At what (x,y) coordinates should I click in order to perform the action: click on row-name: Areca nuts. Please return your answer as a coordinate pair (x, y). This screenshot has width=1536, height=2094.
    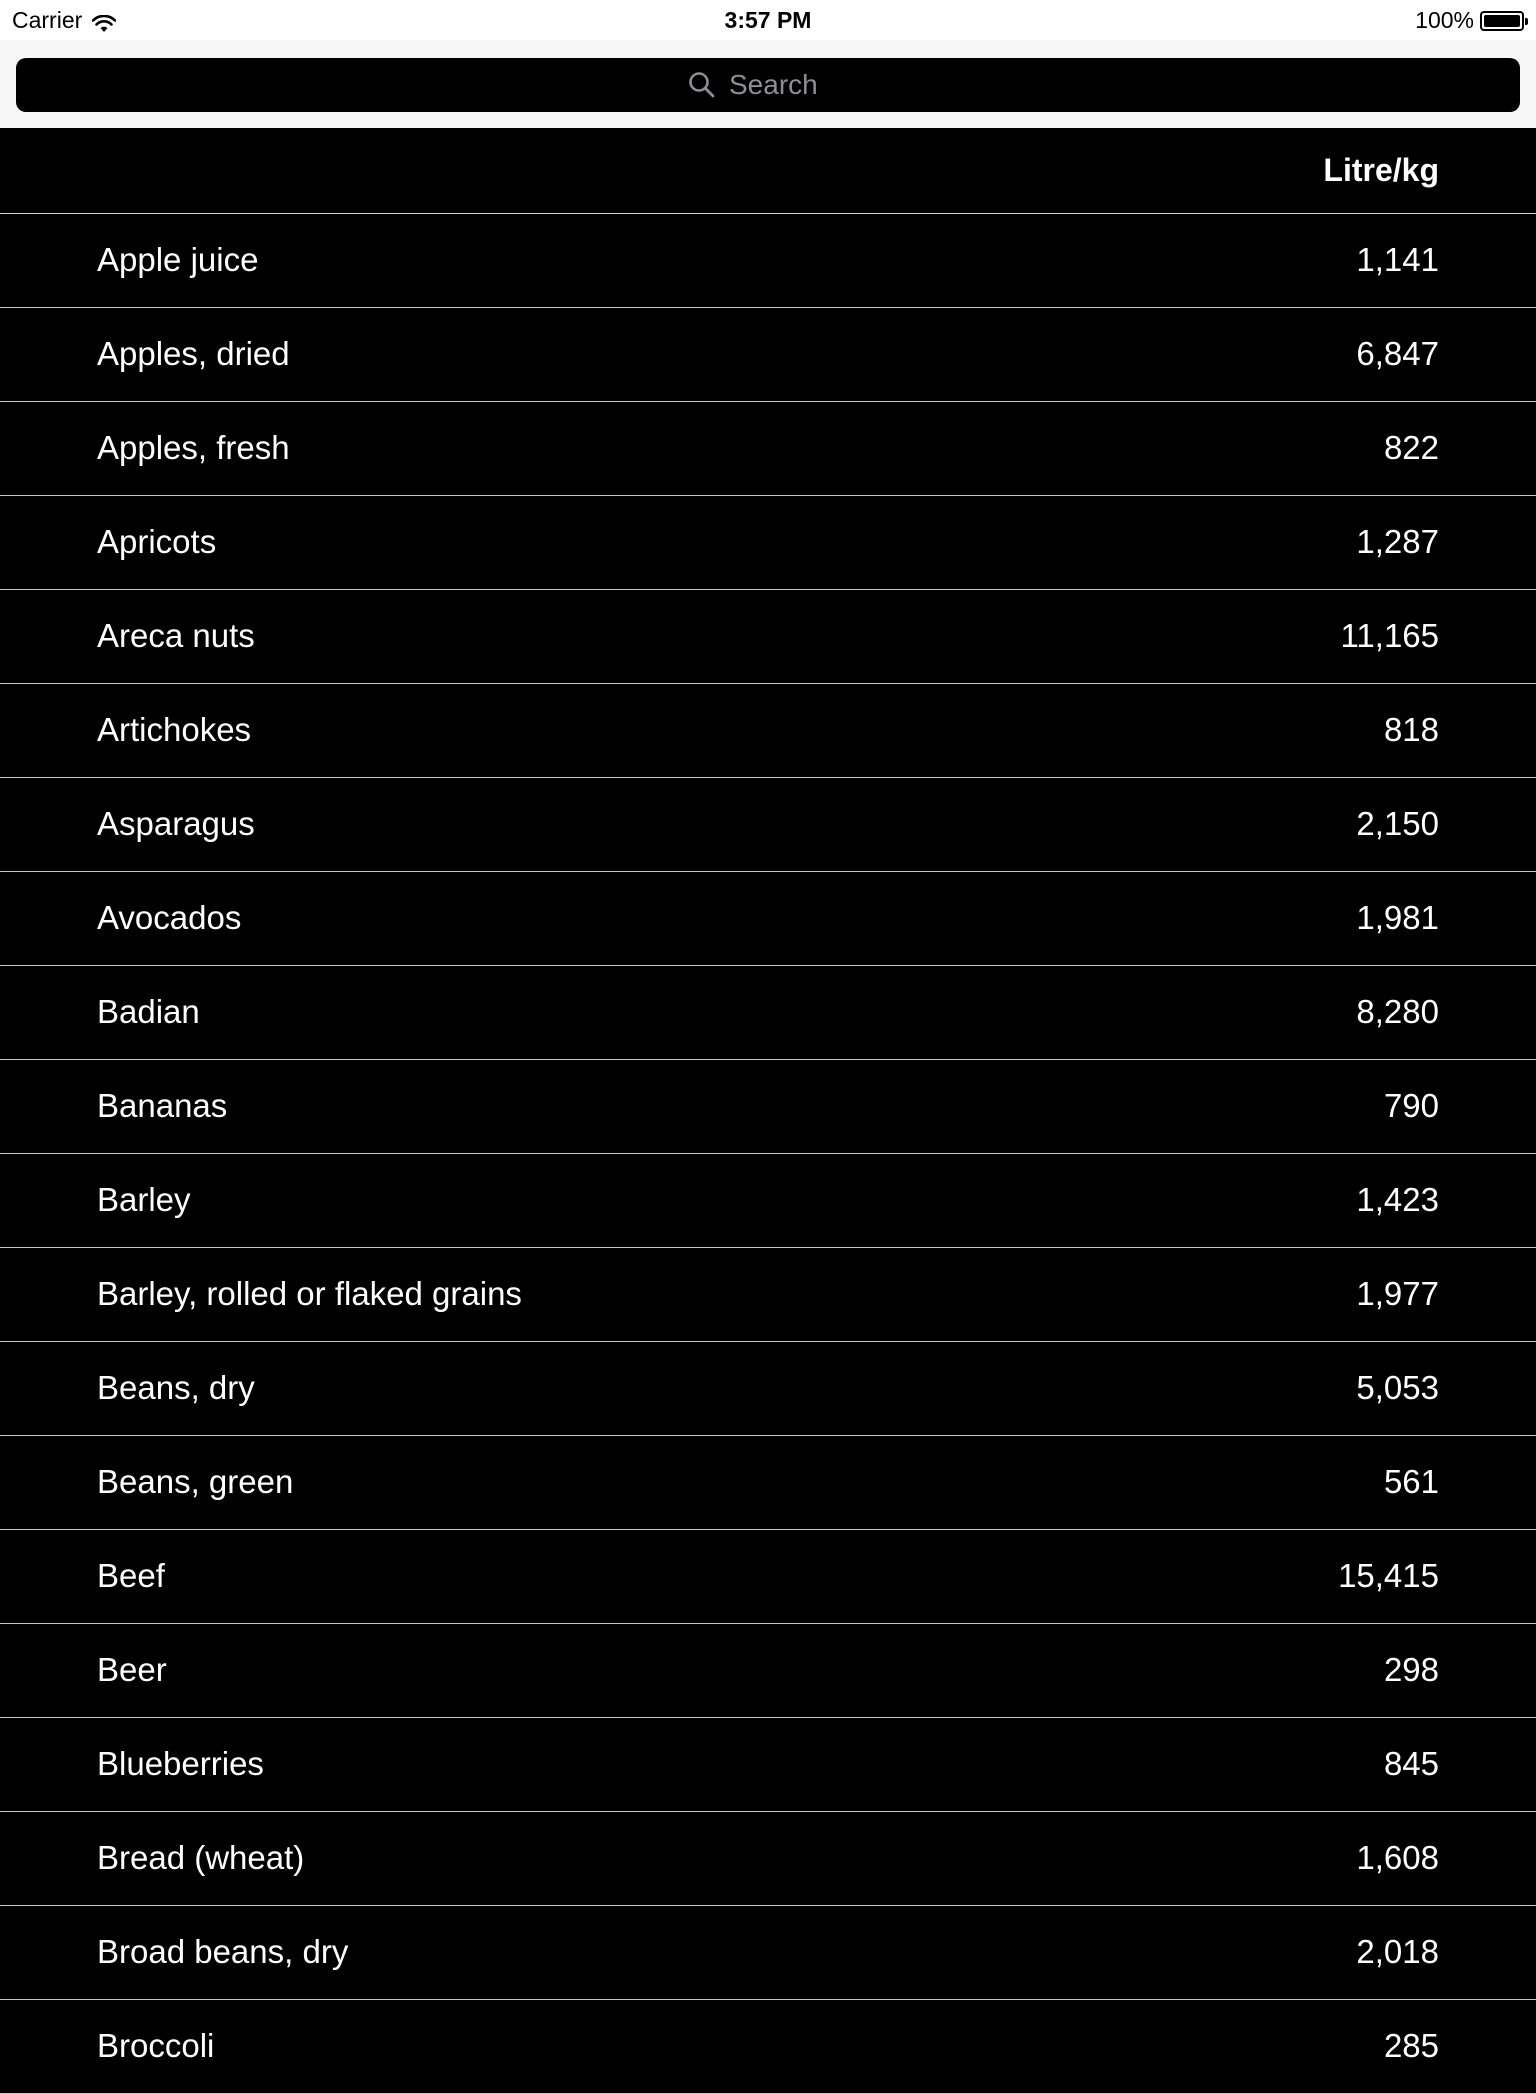
    Looking at the image, I should click on (176, 635).